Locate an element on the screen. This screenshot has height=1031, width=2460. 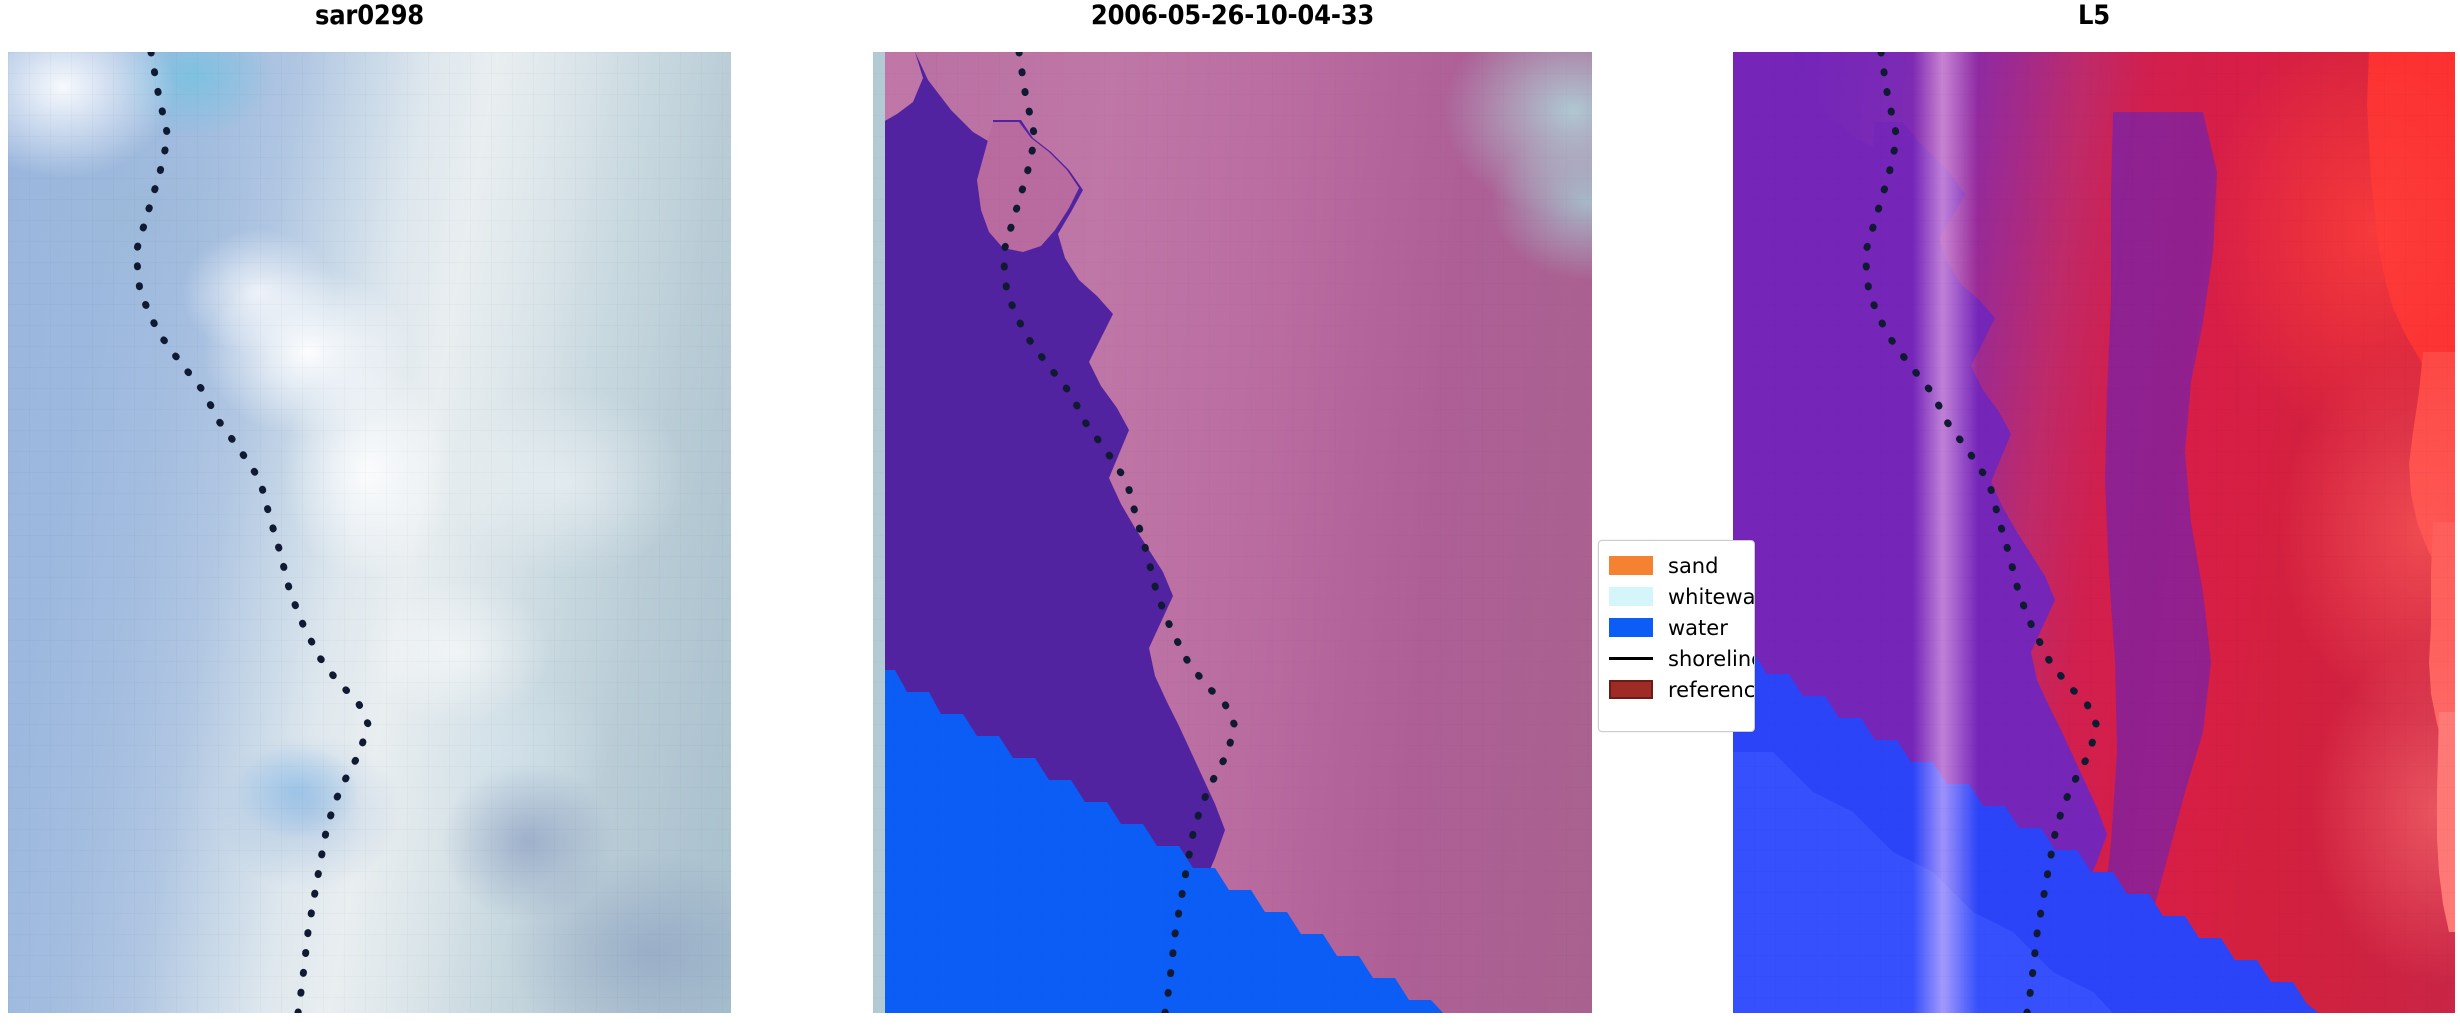
legend-item-whitewater: whitewater is located at coordinates (1681, 596).